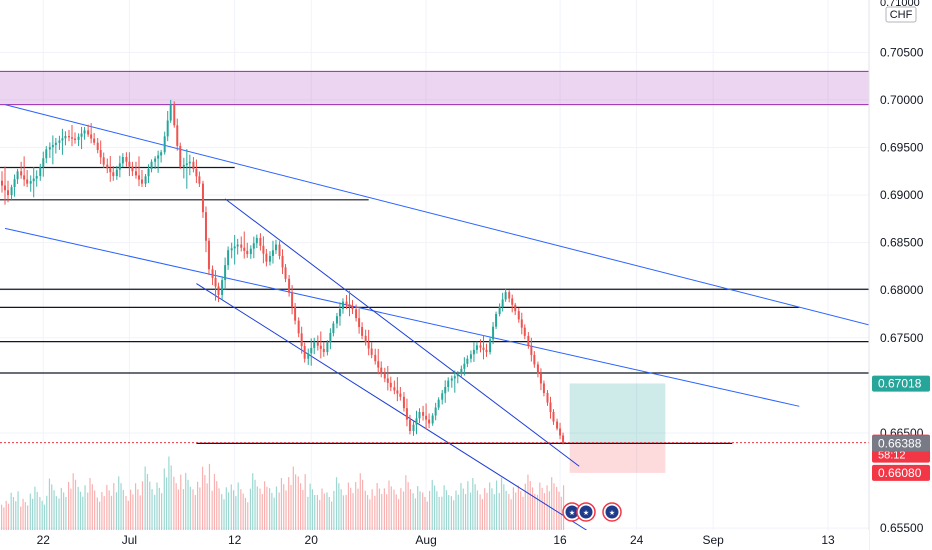 Image resolution: width=932 pixels, height=550 pixels. I want to click on event-icons: ★ ★ ★, so click(592, 512).